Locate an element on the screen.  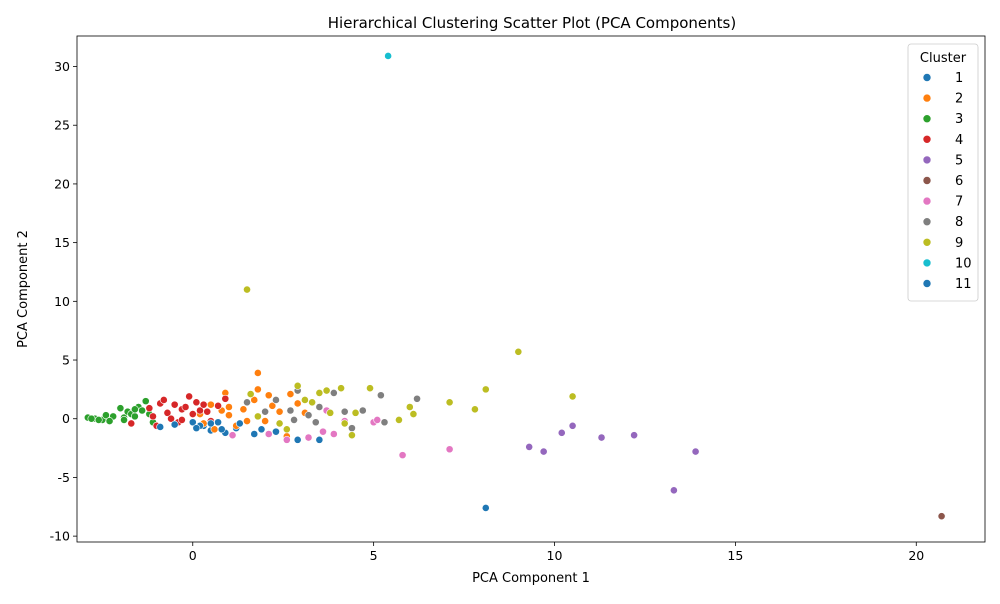
legend-label: 6 is located at coordinates (959, 181).